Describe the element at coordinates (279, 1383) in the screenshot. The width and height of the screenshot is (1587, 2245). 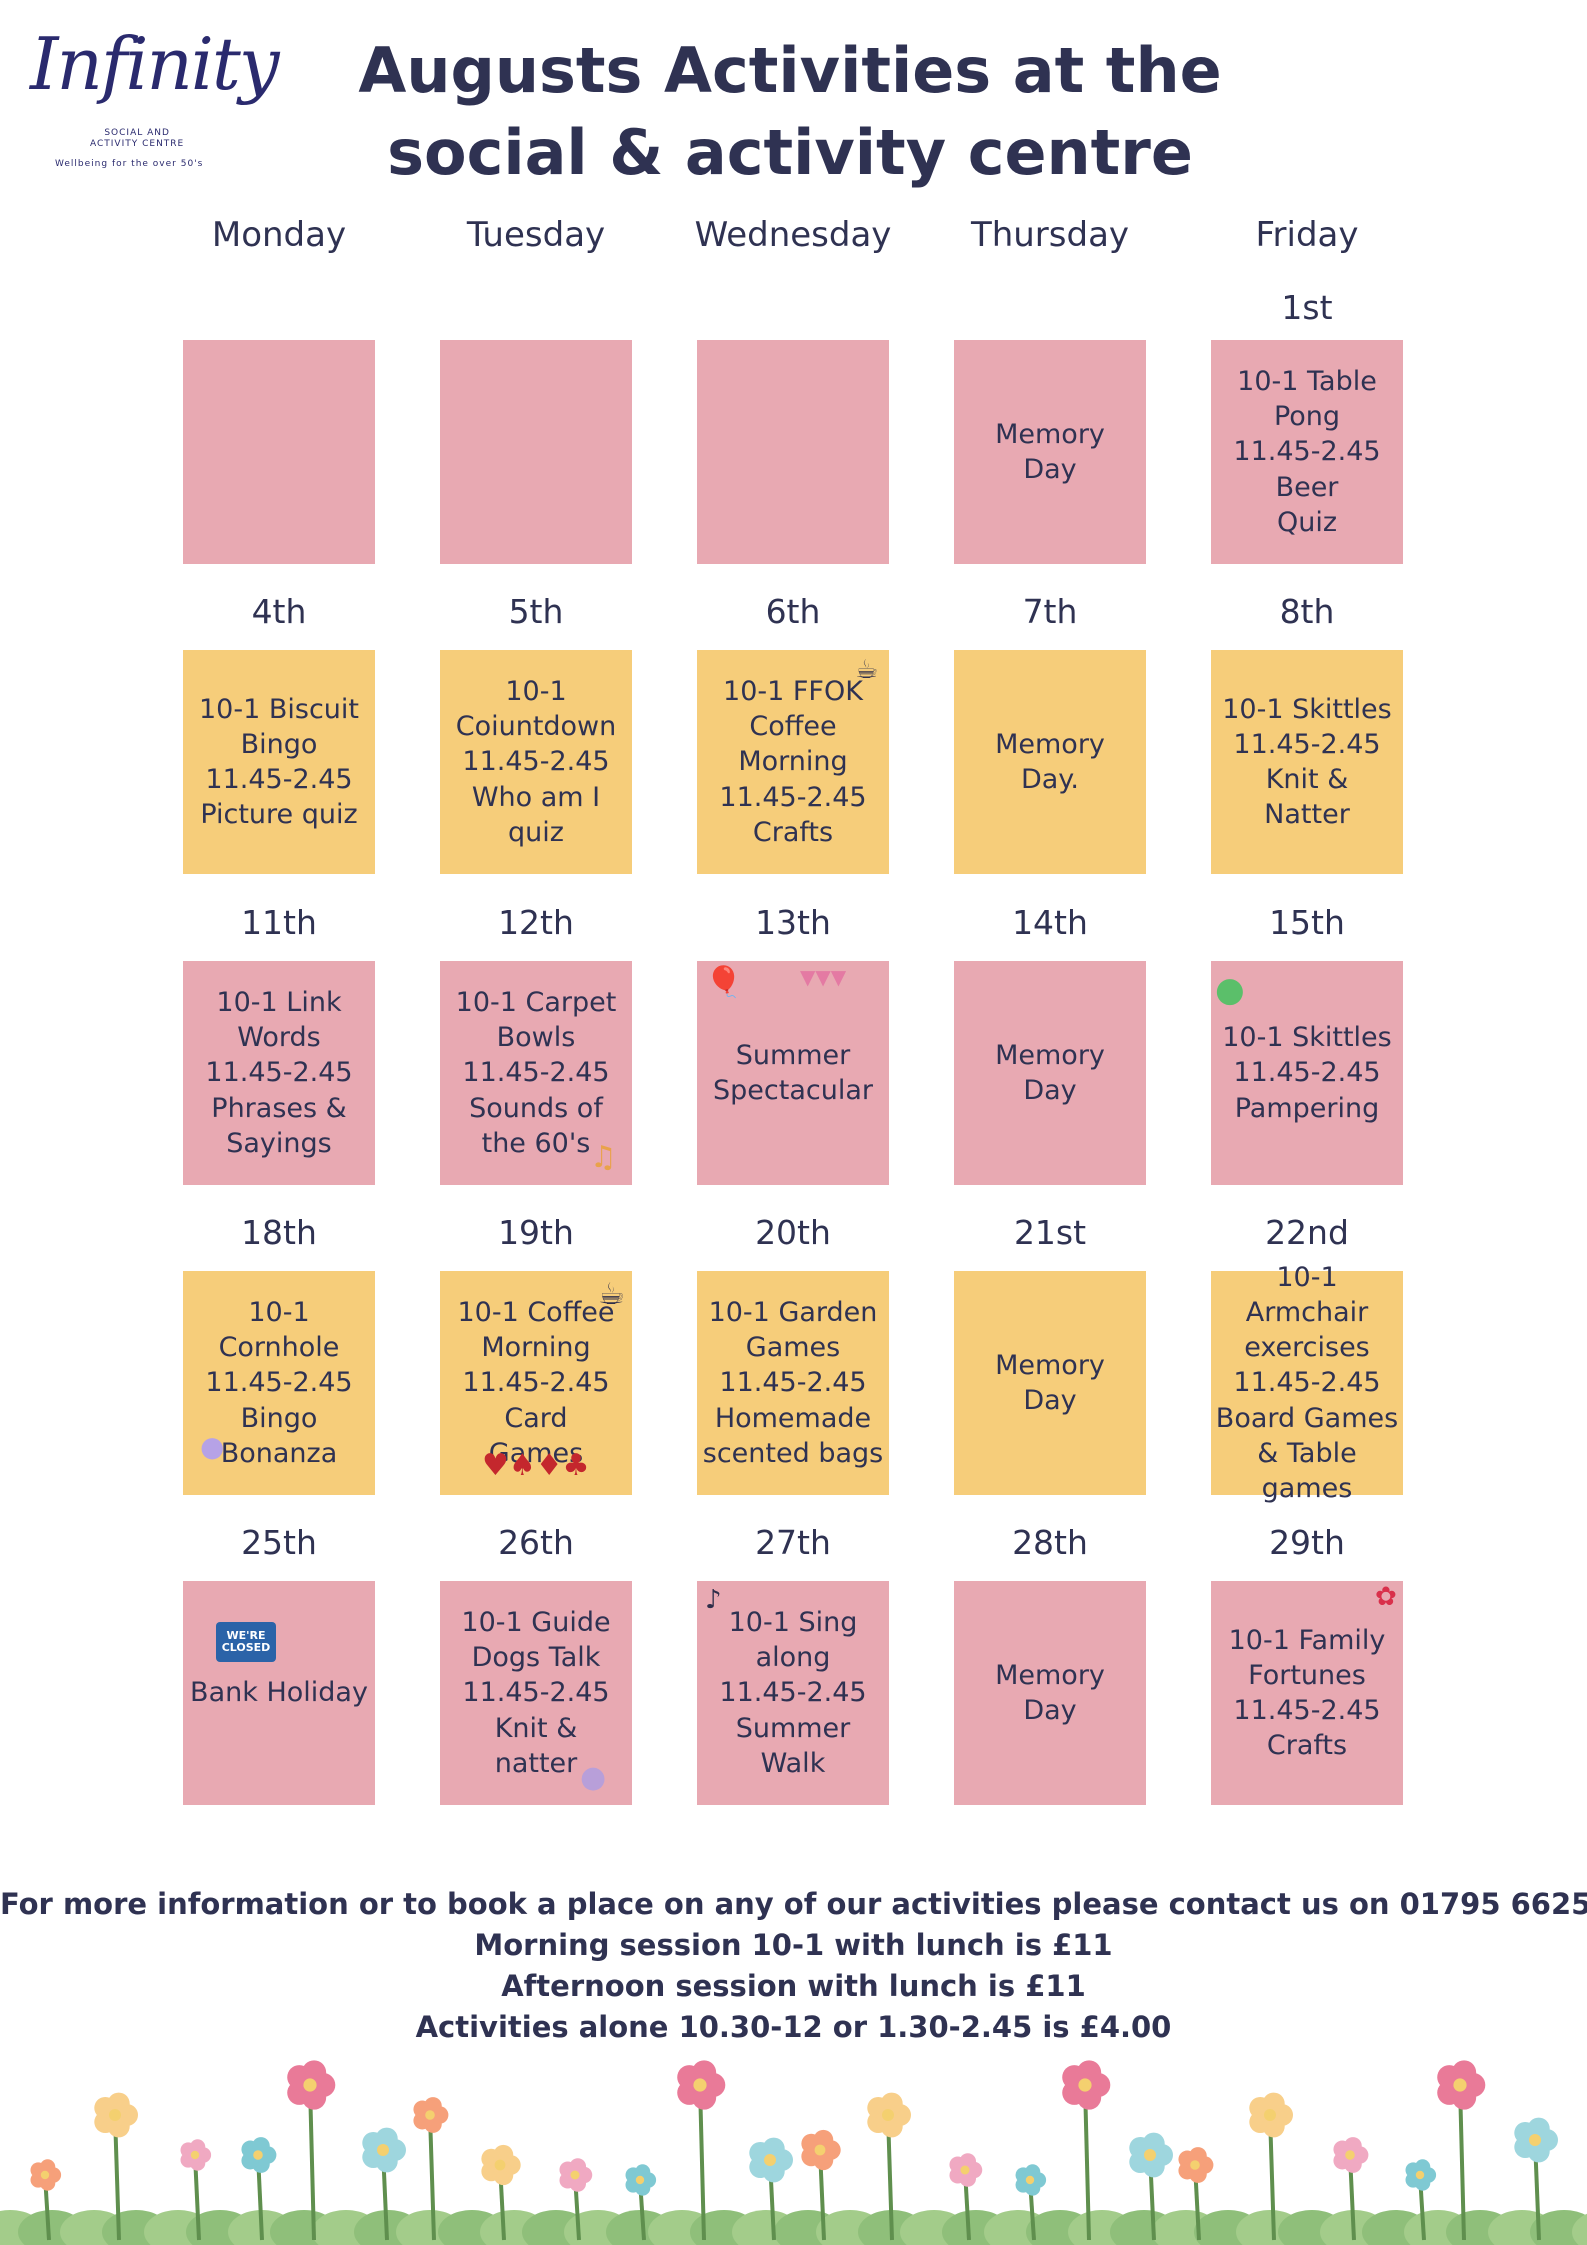
I see `activity-text: 10-1 Cornhole 11.45-2.45 Bingo Bonanza` at that location.